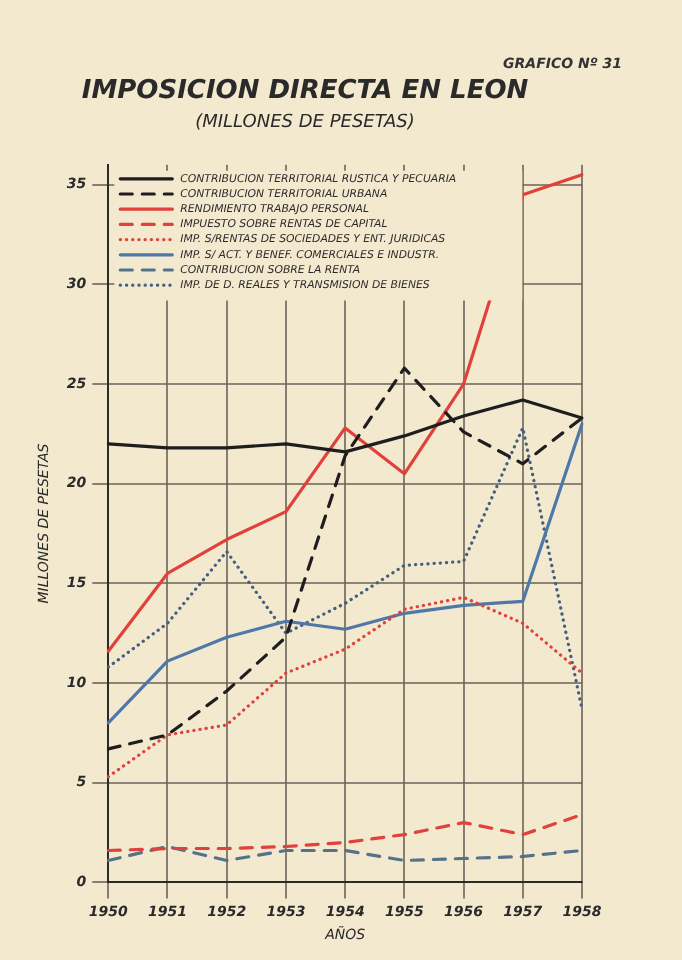 The height and width of the screenshot is (960, 682). What do you see at coordinates (305, 122) in the screenshot?
I see `chart-subtitle: (MILLONES DE PESETAS)` at bounding box center [305, 122].